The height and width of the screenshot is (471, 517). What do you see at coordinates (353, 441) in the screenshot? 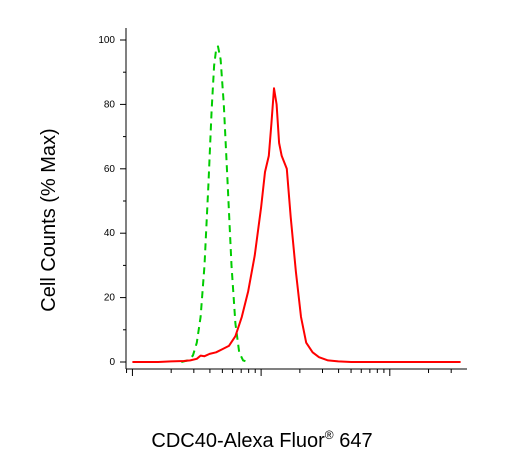
I see `x-axis-title-suffix: 647` at bounding box center [353, 441].